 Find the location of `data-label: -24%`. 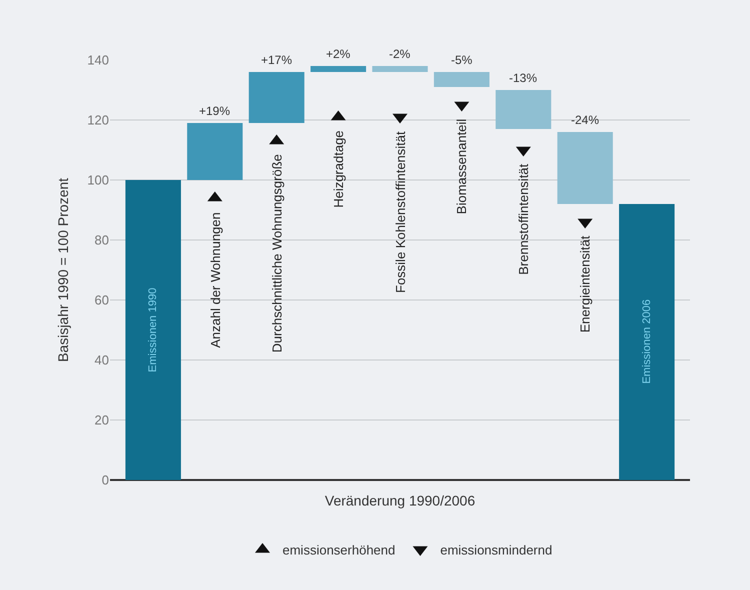

data-label: -24% is located at coordinates (585, 120).